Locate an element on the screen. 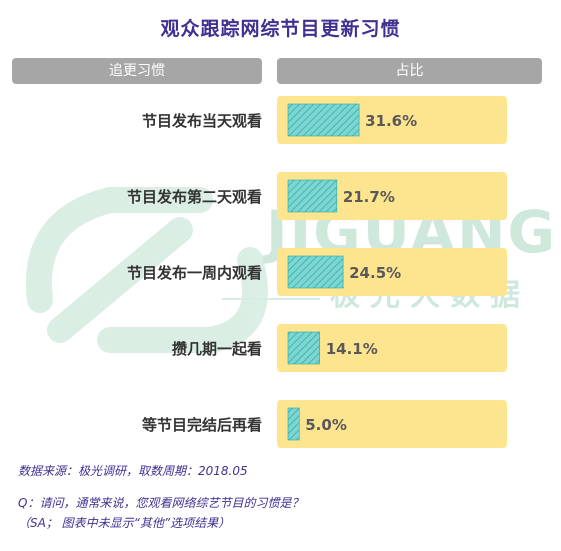 The image size is (561, 551). header-share: 占比 is located at coordinates (409, 71).